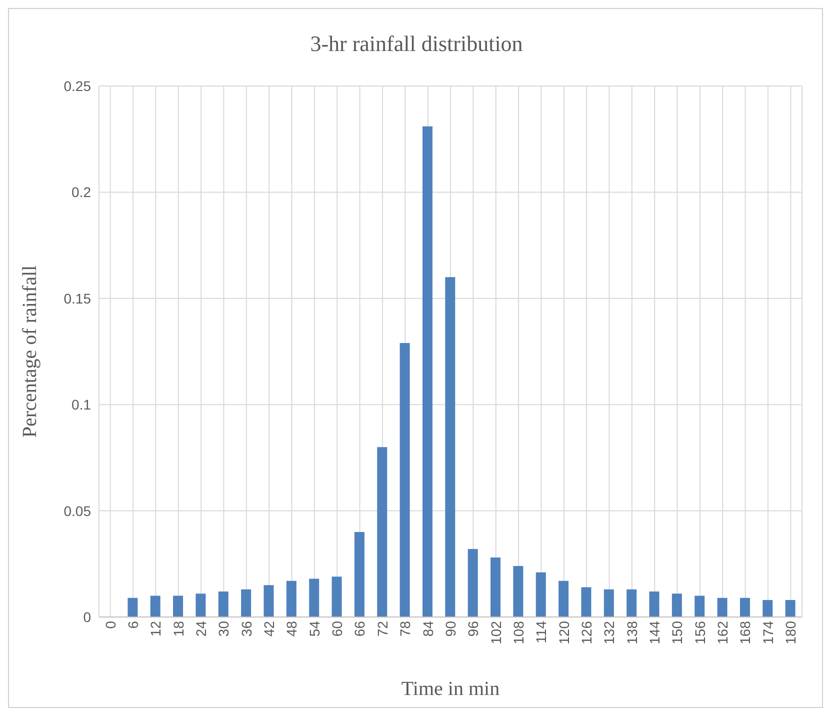 The height and width of the screenshot is (717, 831). Describe the element at coordinates (518, 632) in the screenshot. I see `x-tick-label: 108` at that location.